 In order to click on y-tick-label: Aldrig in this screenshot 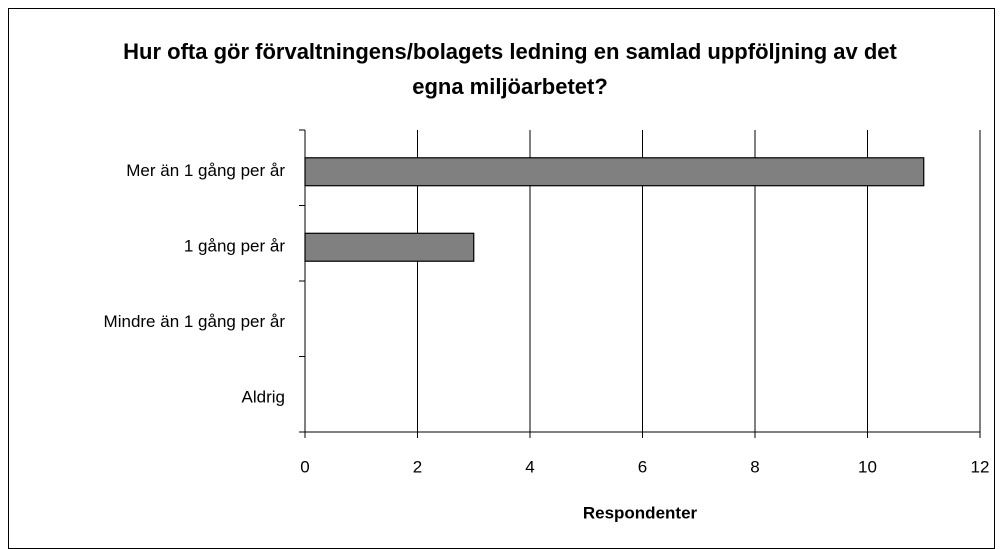, I will do `click(263, 397)`.